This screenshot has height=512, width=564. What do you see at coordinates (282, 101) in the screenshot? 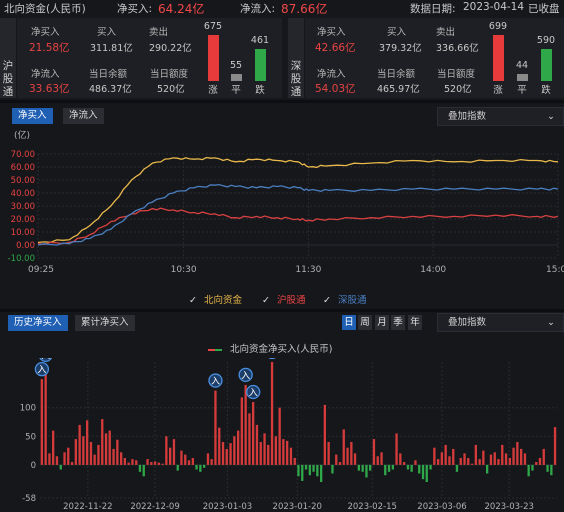
I see `section-divider` at bounding box center [282, 101].